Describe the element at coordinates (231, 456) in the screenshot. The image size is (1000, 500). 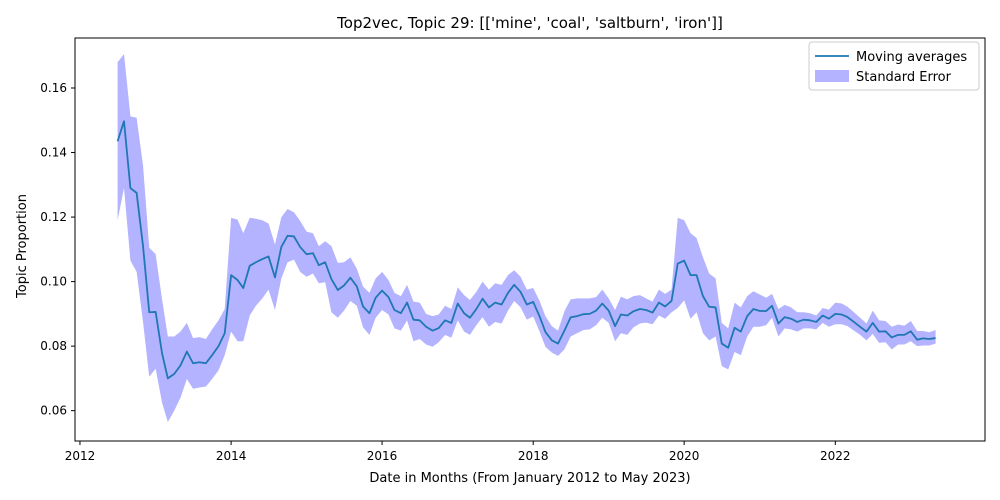
I see `x-tick-label: 2014` at that location.